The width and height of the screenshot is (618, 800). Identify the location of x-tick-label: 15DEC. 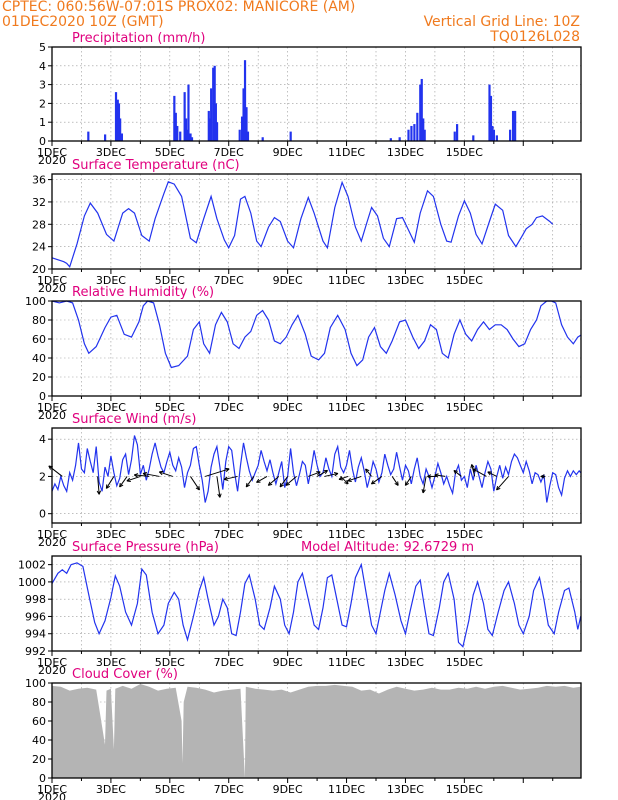
(464, 789).